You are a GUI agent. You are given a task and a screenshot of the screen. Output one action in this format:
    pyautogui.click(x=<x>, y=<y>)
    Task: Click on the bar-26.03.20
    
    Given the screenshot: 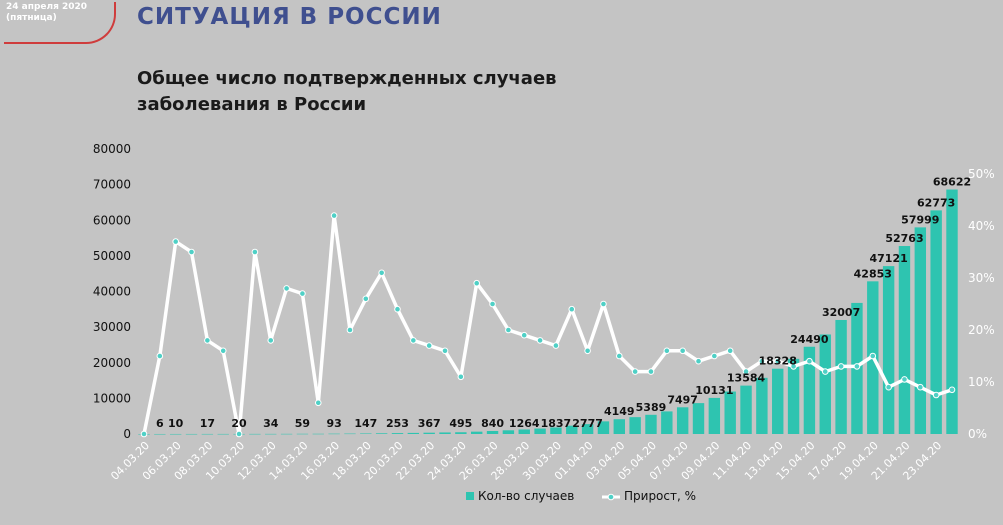 What is the action you would take?
    pyautogui.click(x=492, y=432)
    